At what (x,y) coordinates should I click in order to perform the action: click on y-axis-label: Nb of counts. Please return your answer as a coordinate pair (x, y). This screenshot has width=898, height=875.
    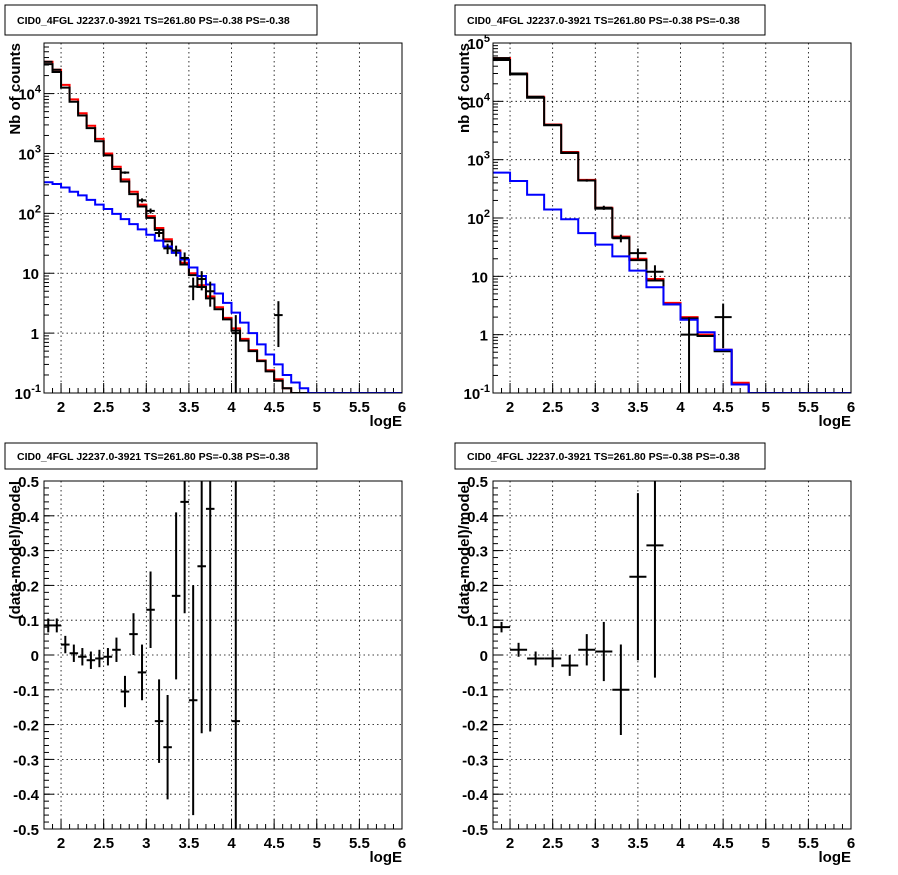
    Looking at the image, I should click on (15, 89).